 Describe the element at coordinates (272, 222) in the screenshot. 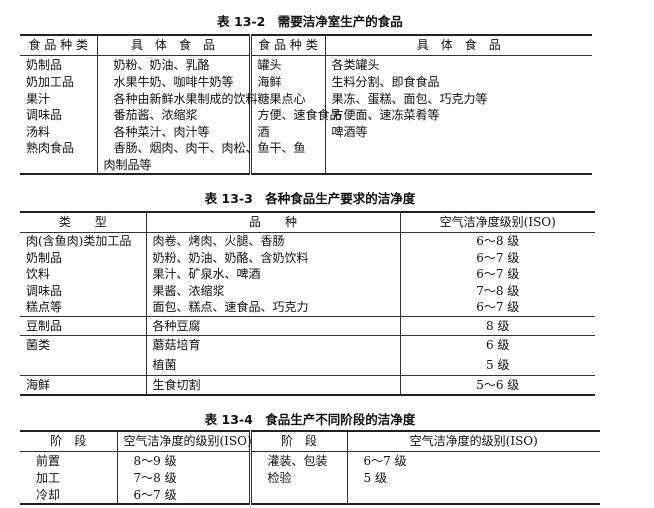

I see `header-cell: 品 种` at that location.